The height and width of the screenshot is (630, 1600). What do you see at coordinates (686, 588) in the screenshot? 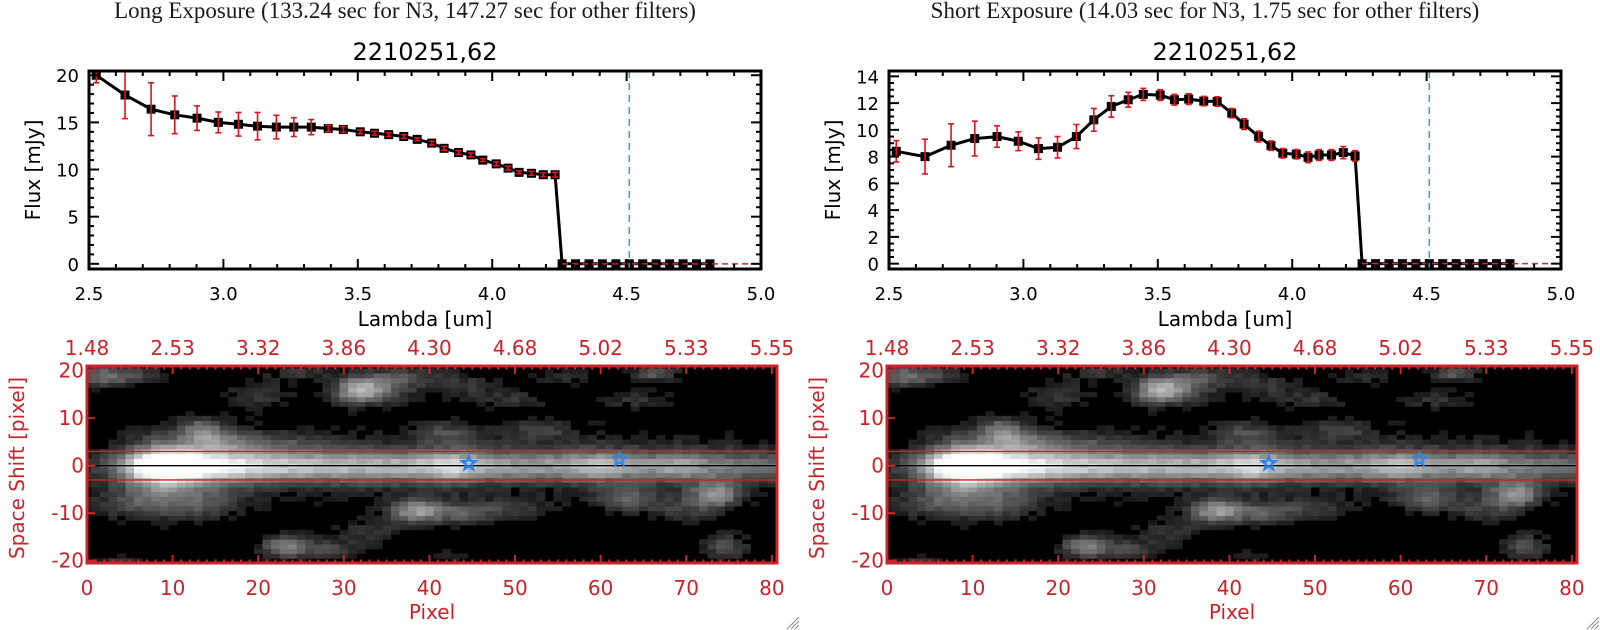
I see `x-tick-label: 70` at bounding box center [686, 588].